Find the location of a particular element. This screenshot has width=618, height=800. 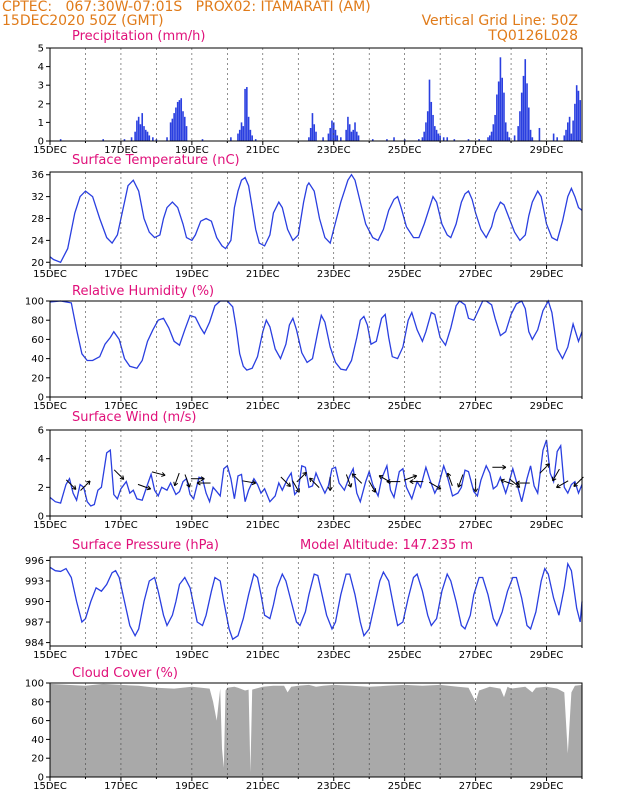

panel-annotation: Model Altitude: 147.235 m is located at coordinates (386, 545).